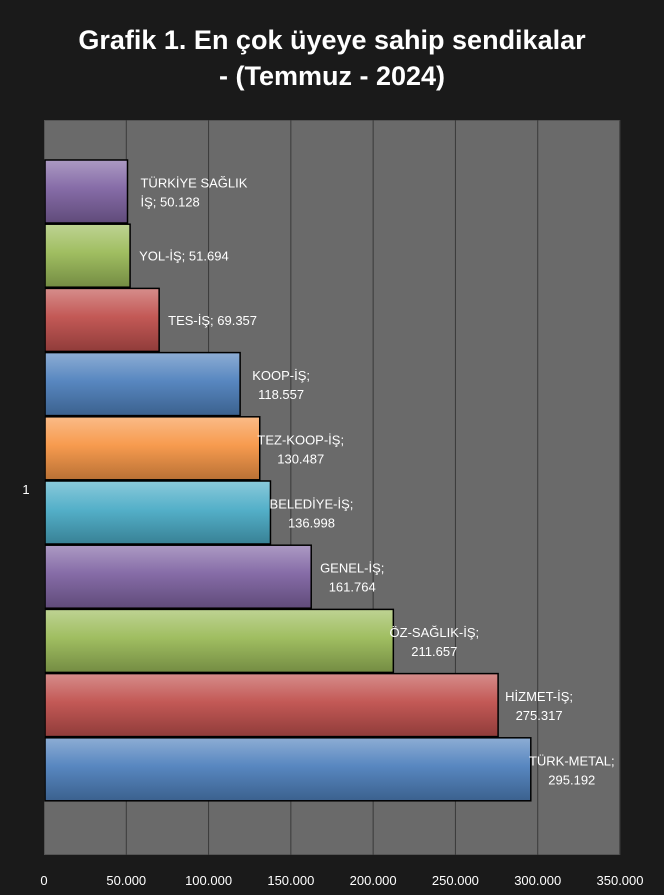 Image resolution: width=664 pixels, height=895 pixels. Describe the element at coordinates (193, 183) in the screenshot. I see `data-label: TÜRKİYE SAĞLIK` at that location.